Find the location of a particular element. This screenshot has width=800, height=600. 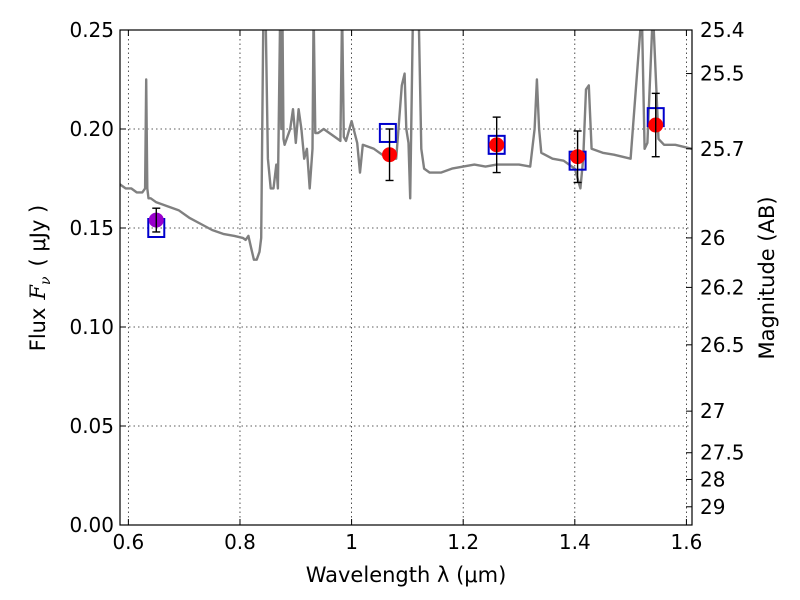

y-tick-label: 0.15 is located at coordinates (91, 228).